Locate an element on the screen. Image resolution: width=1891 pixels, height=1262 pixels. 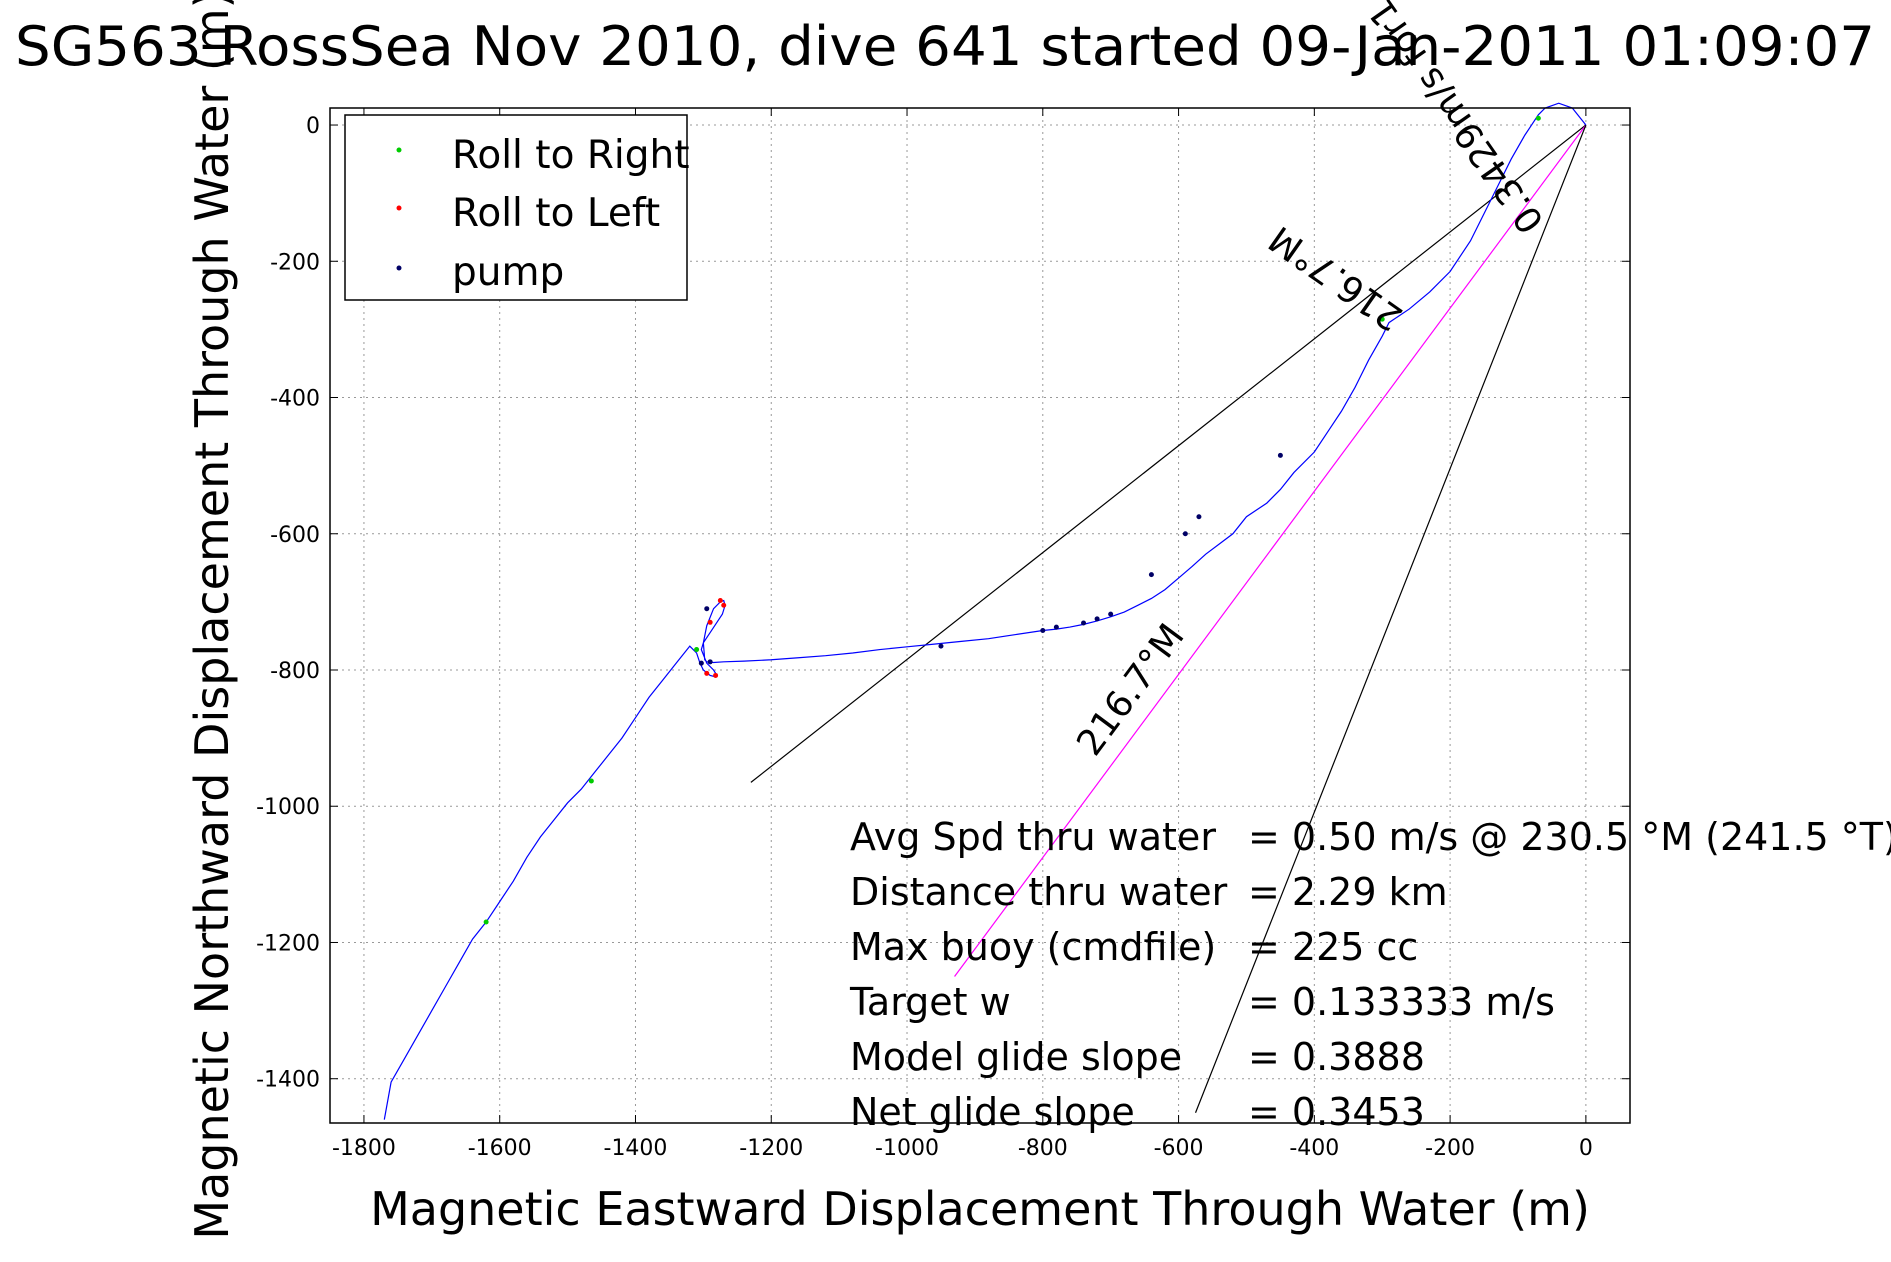
x-tick-label: -800 is located at coordinates (1043, 1148).